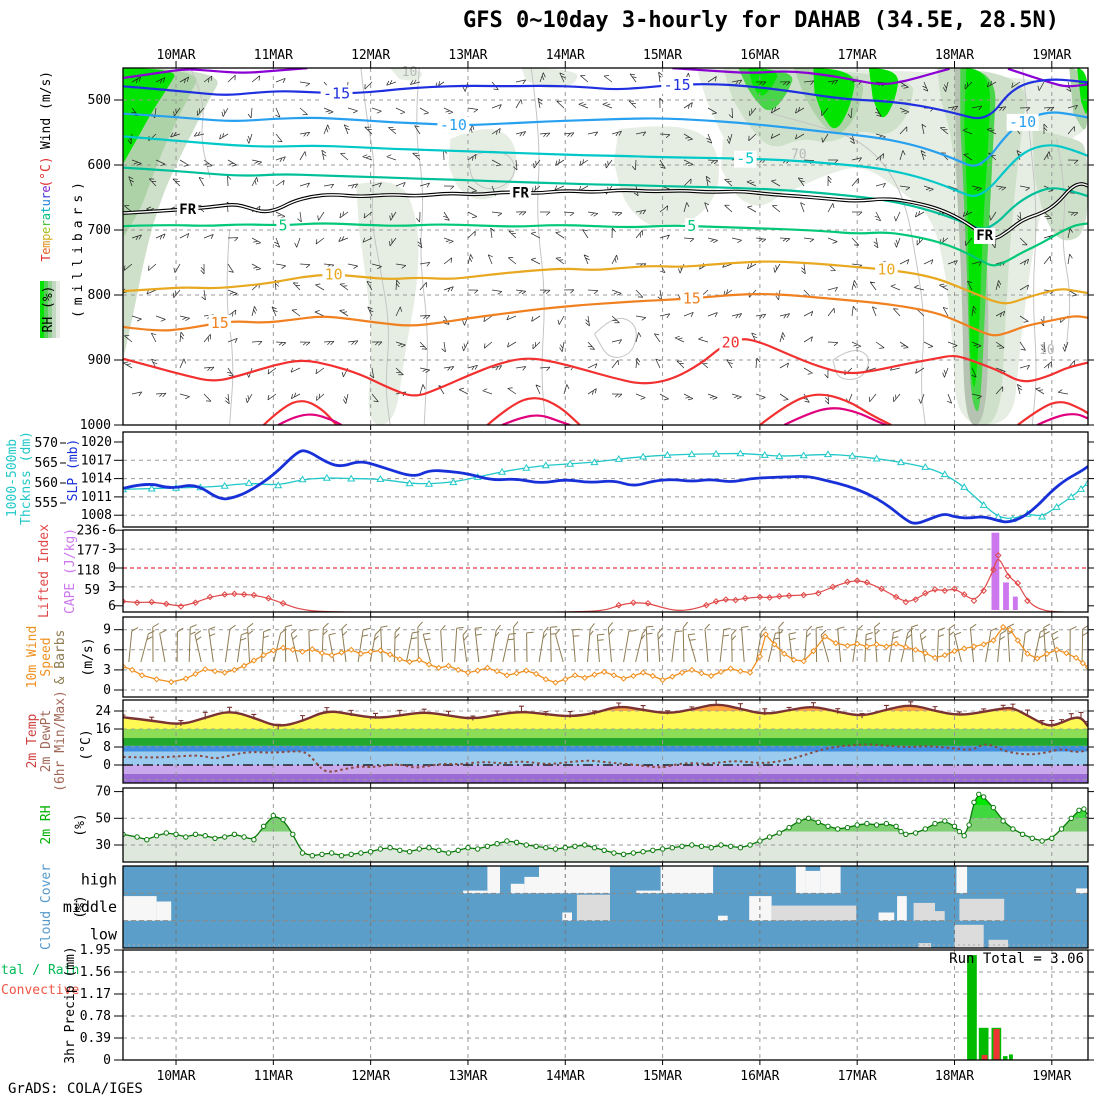  Describe the element at coordinates (99, 360) in the screenshot. I see `svg-text: 900` at that location.